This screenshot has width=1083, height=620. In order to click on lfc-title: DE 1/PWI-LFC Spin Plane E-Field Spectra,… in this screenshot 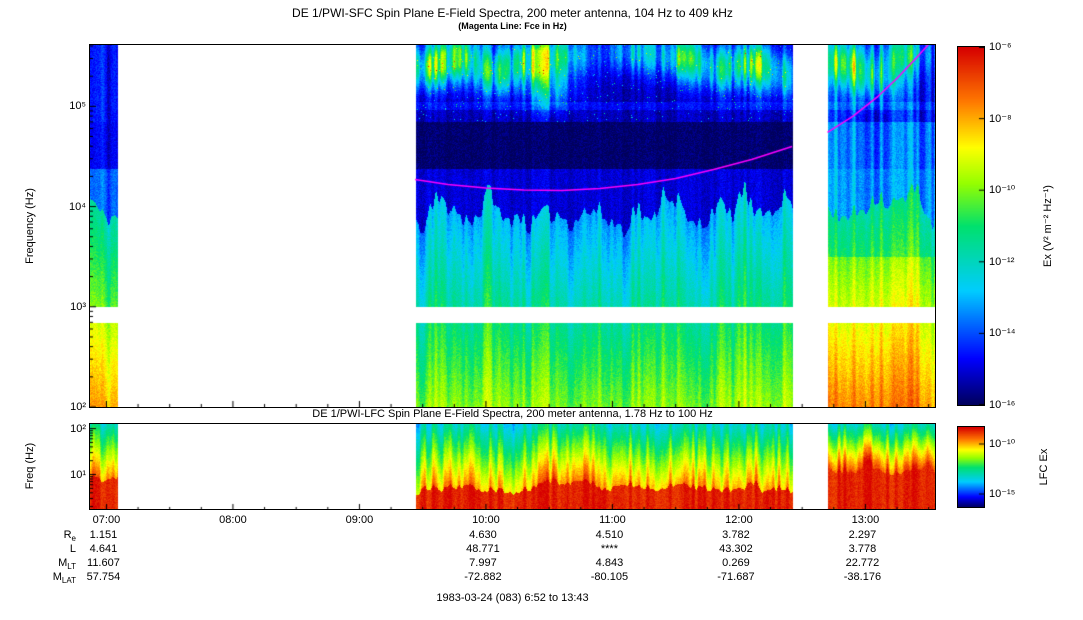, I will do `click(512, 414)`.